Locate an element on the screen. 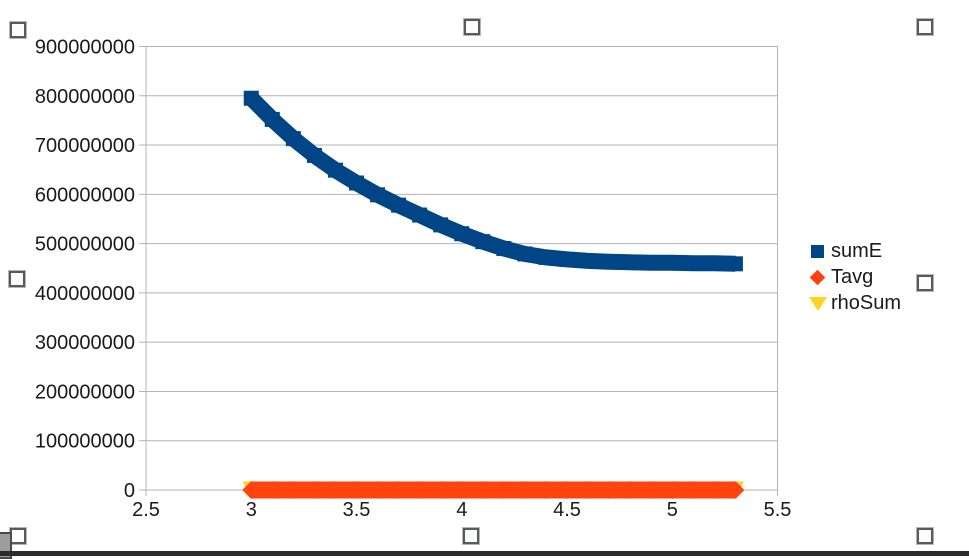  legend-label: rhoSum is located at coordinates (866, 303).